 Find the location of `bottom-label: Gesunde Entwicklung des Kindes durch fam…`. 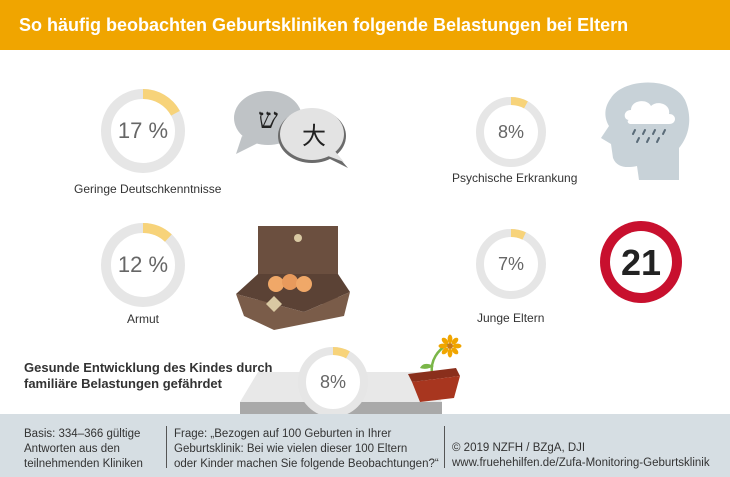

bottom-label: Gesunde Entwicklung des Kindes durch fam… is located at coordinates (148, 376).